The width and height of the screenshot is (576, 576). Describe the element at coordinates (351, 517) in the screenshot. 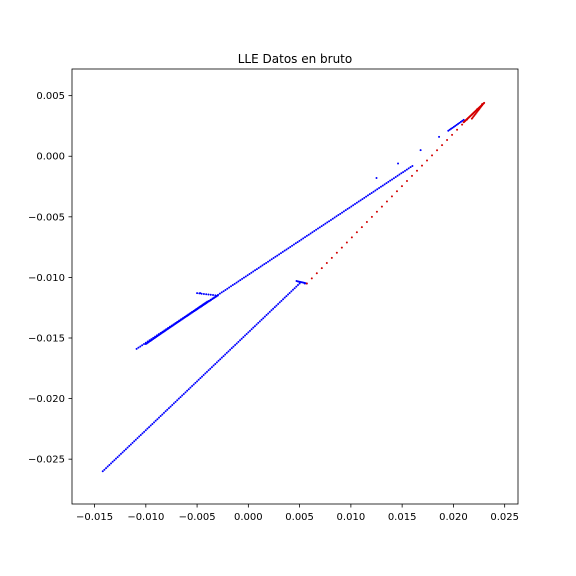

I see `x-tick-label: 0.010` at that location.